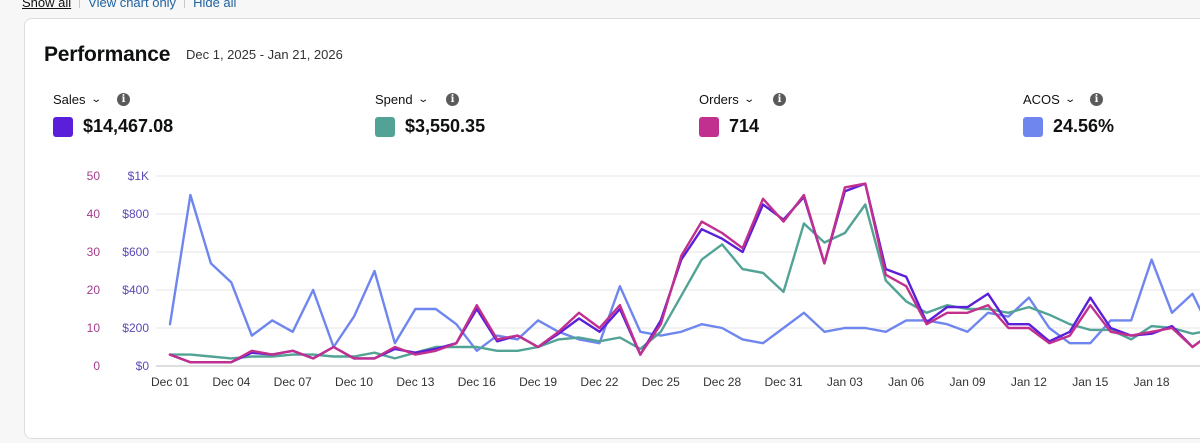 The width and height of the screenshot is (1200, 443). What do you see at coordinates (94, 176) in the screenshot?
I see `y-tick-label-left: 50` at bounding box center [94, 176].